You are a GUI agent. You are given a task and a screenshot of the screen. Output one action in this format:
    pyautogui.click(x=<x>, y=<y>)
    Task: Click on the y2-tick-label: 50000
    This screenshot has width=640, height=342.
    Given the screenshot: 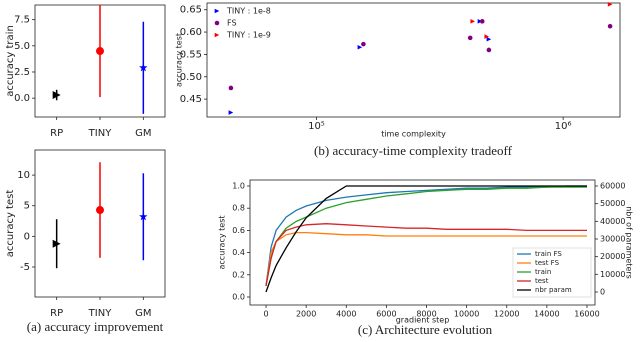 What is the action you would take?
    pyautogui.click(x=612, y=203)
    